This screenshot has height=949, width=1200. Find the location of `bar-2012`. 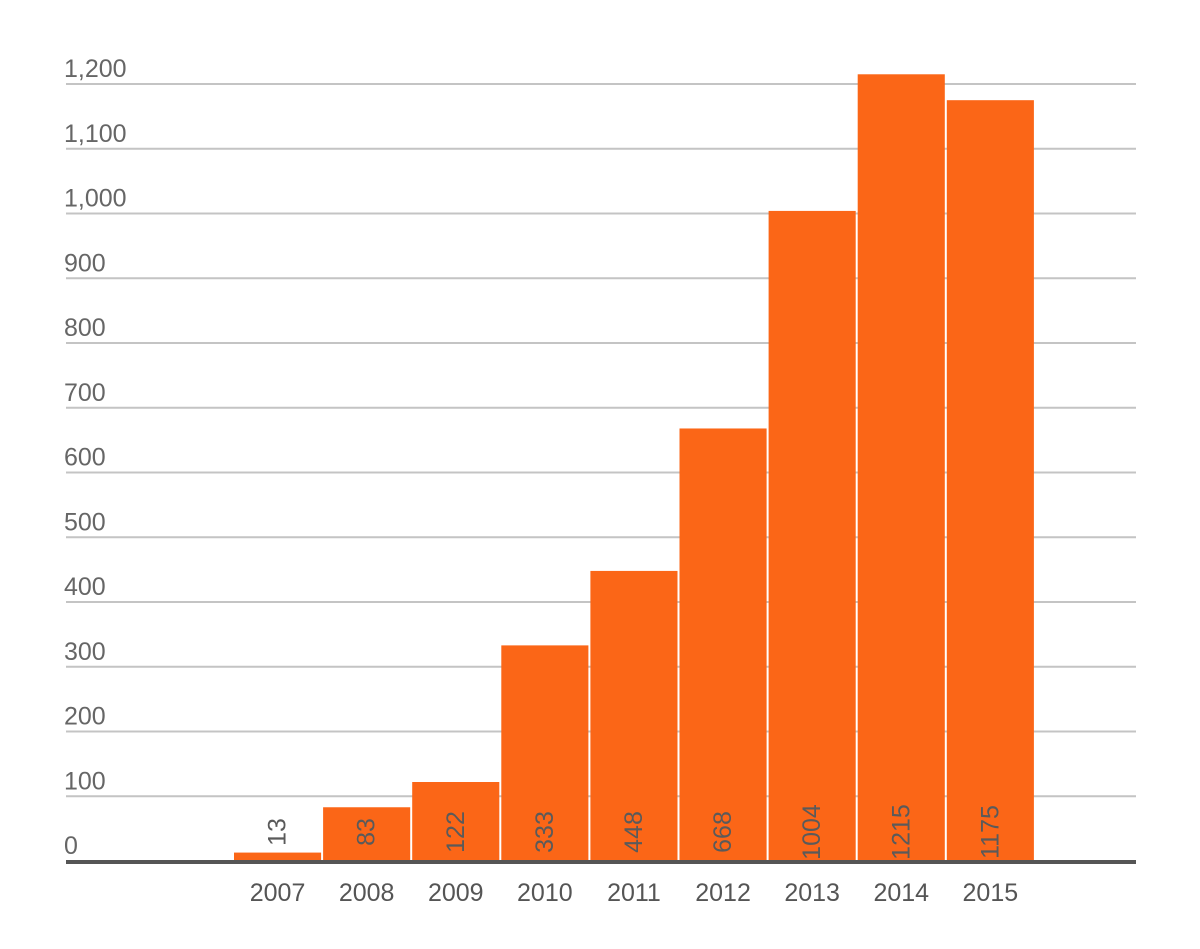

bar-2012 is located at coordinates (723, 644).